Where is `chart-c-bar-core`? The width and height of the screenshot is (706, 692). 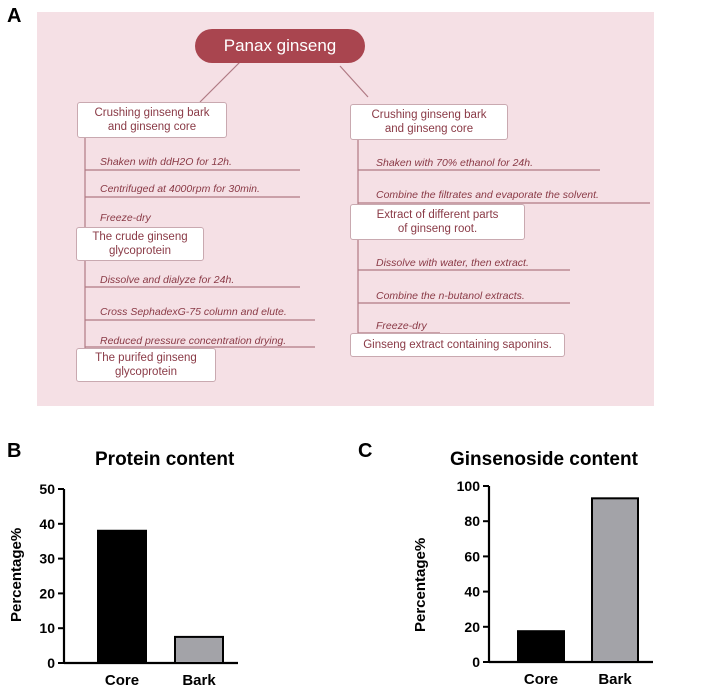
chart-c-bar-core is located at coordinates (541, 646).